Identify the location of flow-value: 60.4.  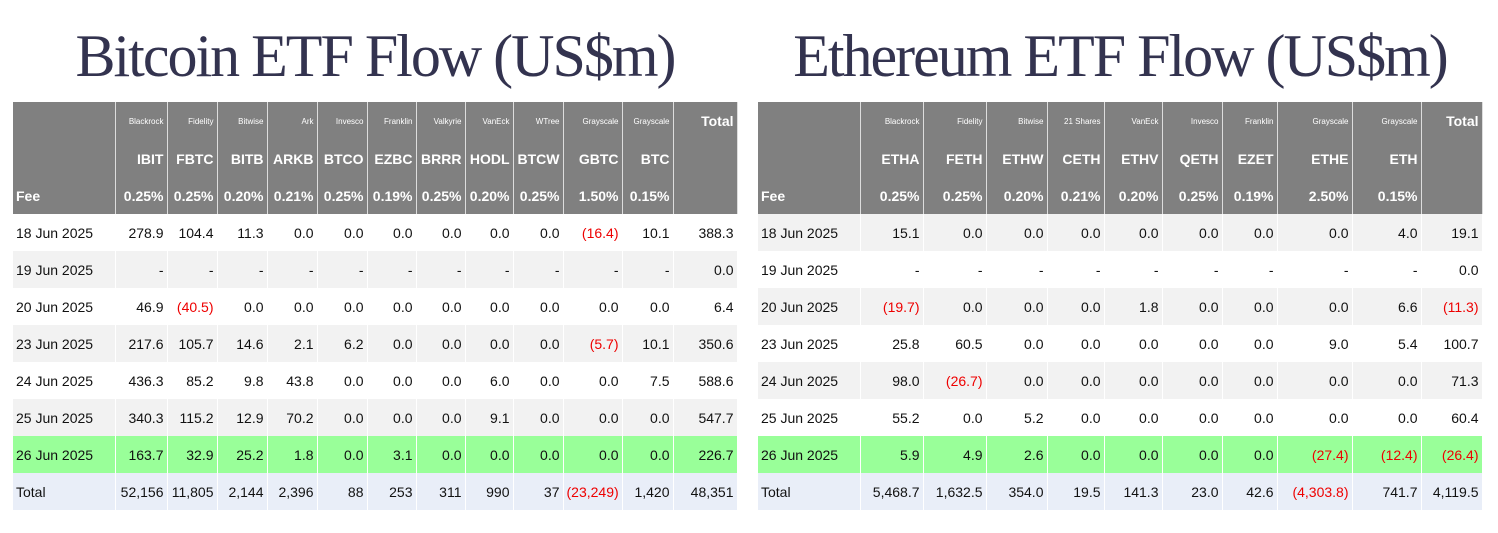
(1452, 417).